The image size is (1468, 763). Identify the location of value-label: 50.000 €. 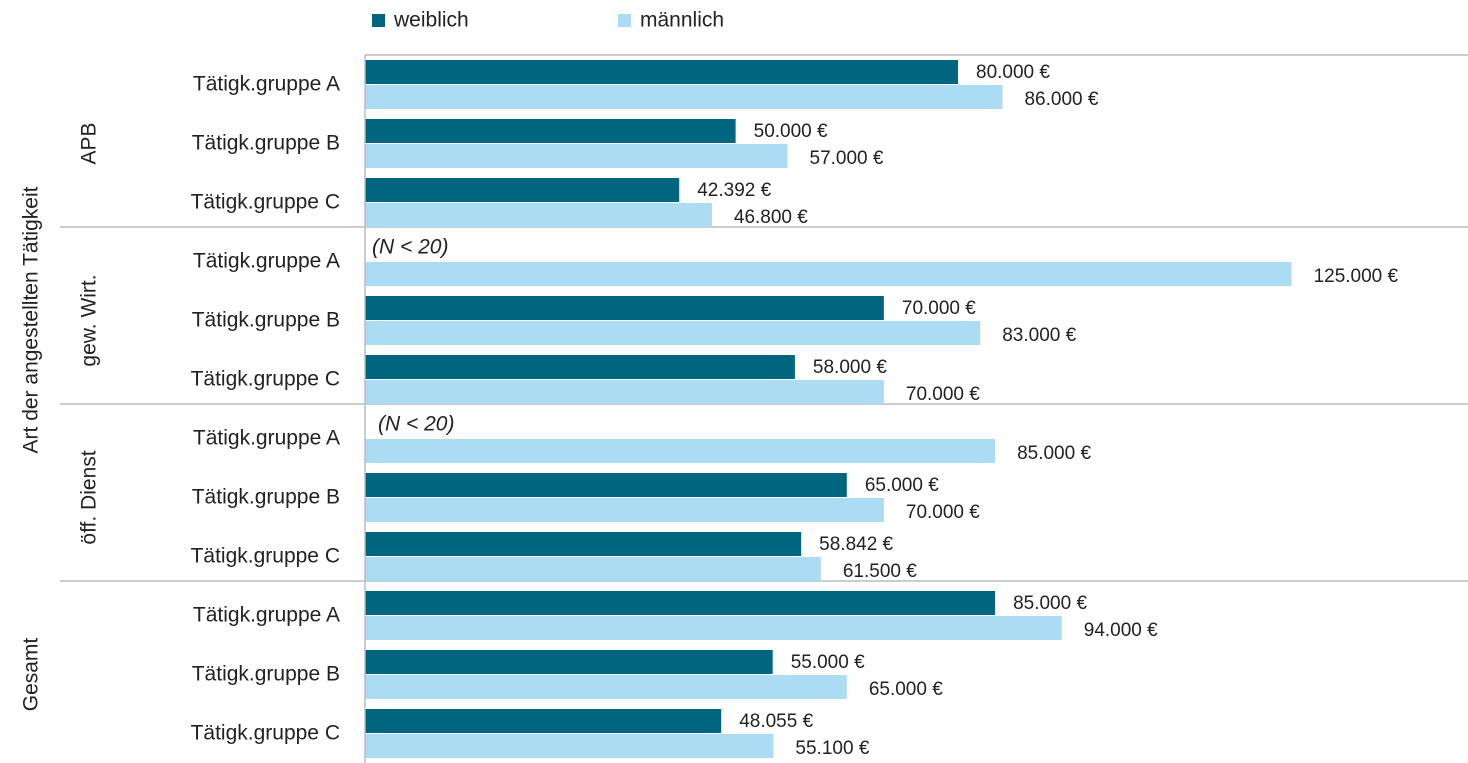
(791, 131).